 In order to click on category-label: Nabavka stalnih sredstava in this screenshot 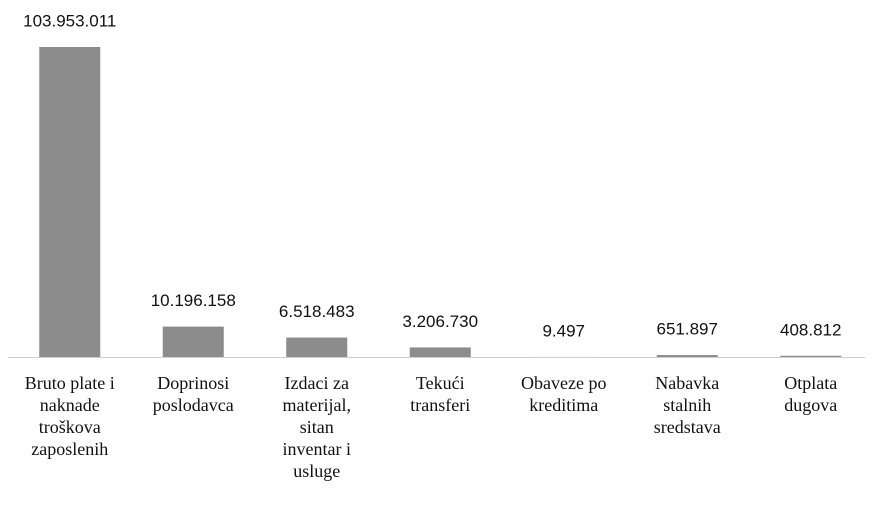, I will do `click(687, 405)`.